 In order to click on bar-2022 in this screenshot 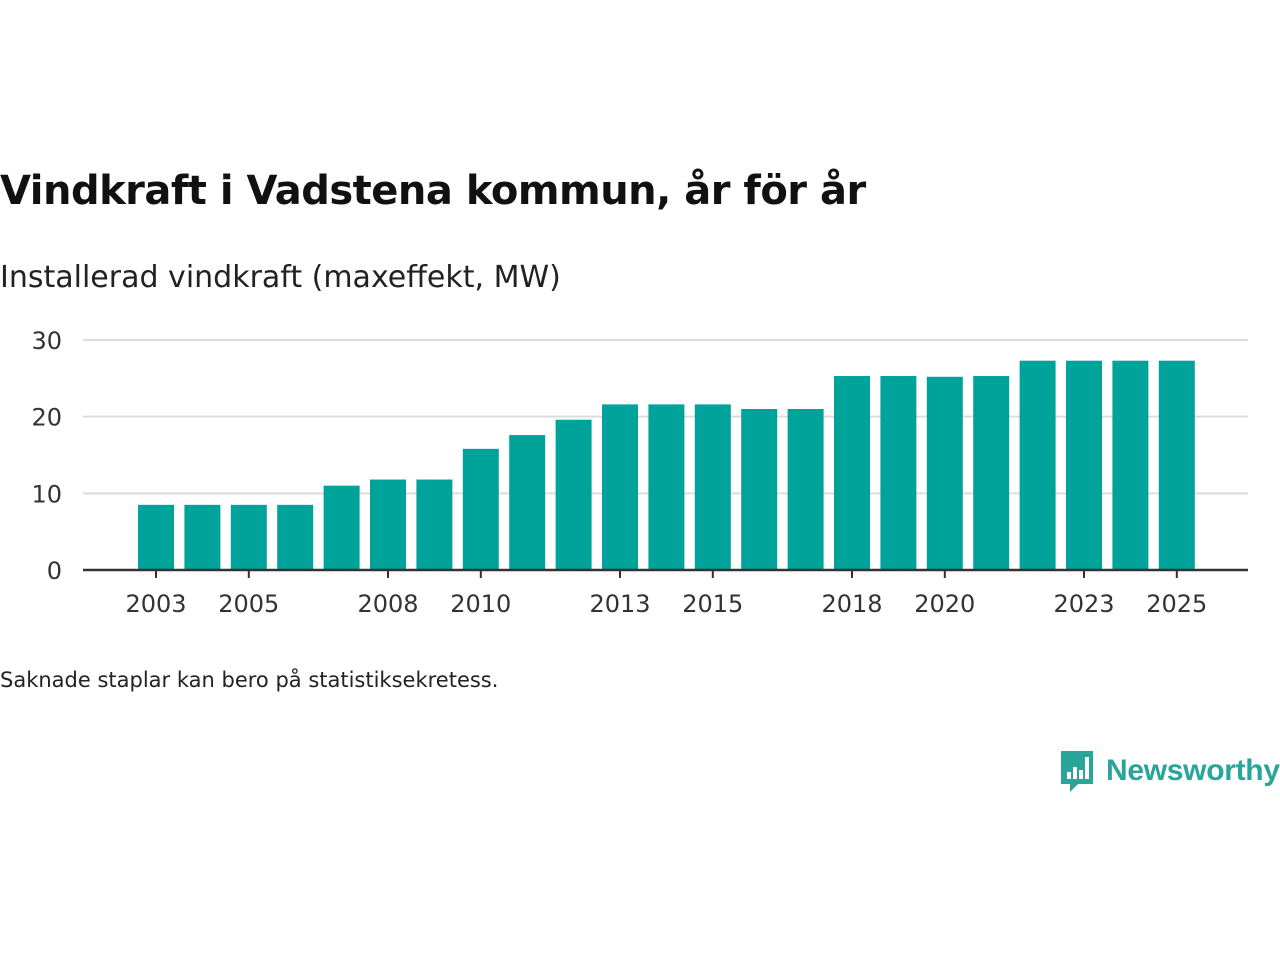, I will do `click(1037, 465)`.